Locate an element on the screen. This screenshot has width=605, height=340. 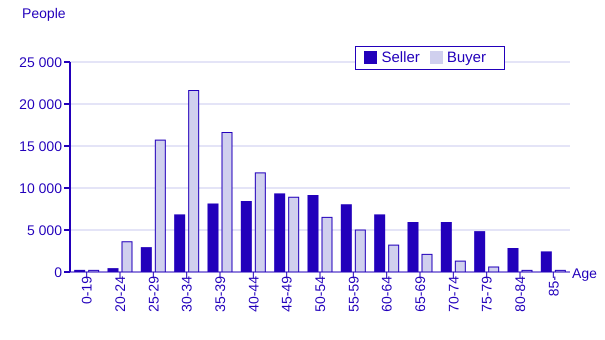
y-tick-label: 10 000 is located at coordinates (40, 188).